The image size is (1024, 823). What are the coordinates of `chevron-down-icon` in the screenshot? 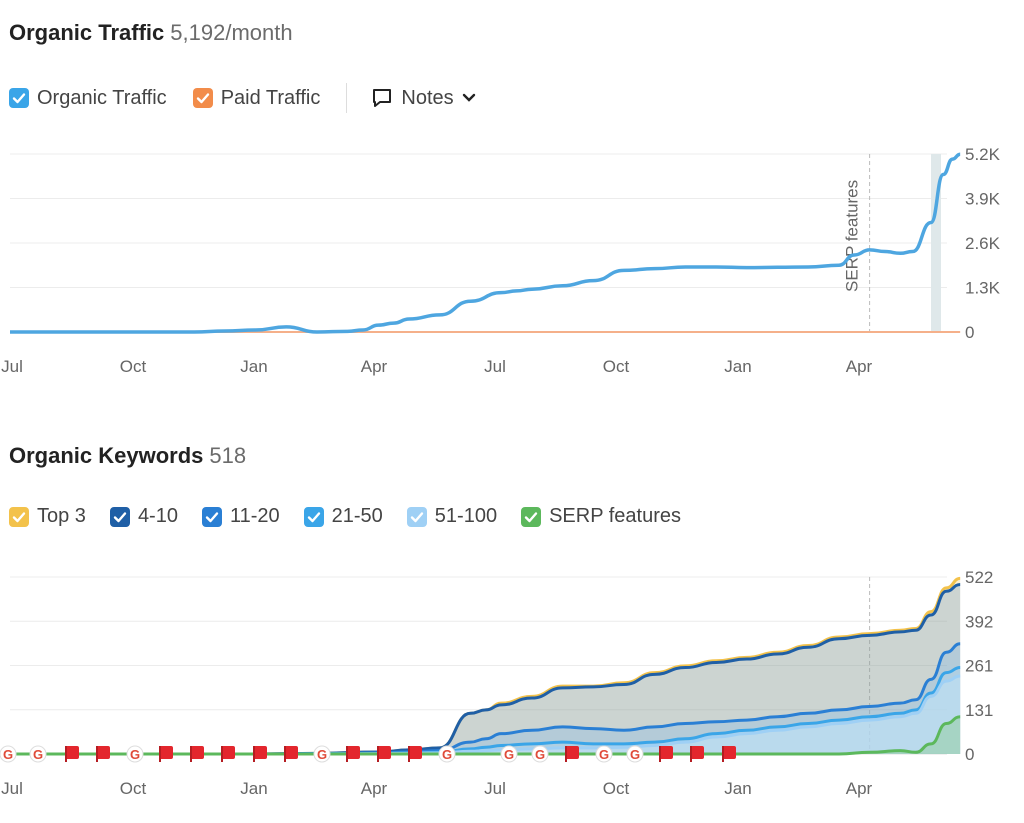 It's located at (468, 97).